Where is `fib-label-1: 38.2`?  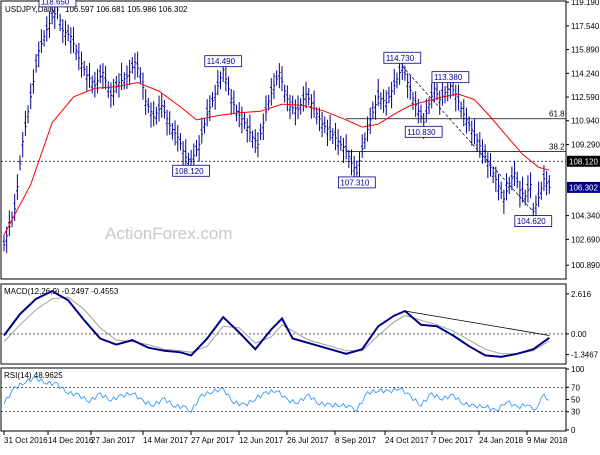 fib-label-1: 38.2 is located at coordinates (557, 147).